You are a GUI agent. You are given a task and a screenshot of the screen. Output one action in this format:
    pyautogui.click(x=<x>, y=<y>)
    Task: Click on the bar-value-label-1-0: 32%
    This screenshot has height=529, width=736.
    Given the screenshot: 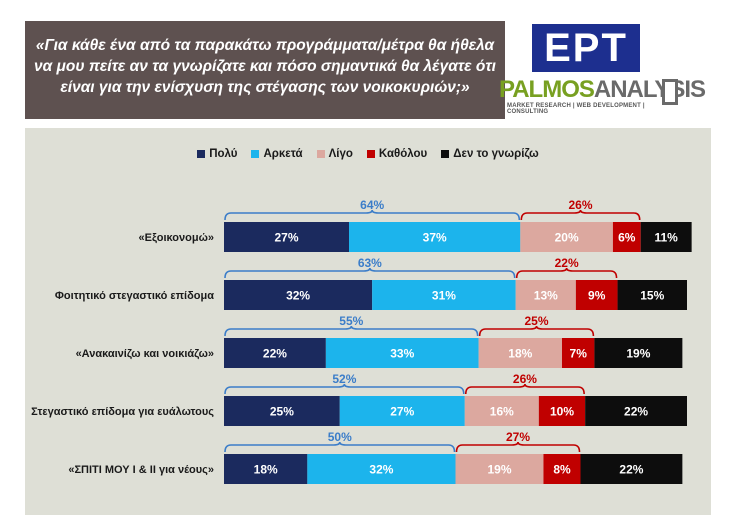 What is the action you would take?
    pyautogui.click(x=298, y=296)
    